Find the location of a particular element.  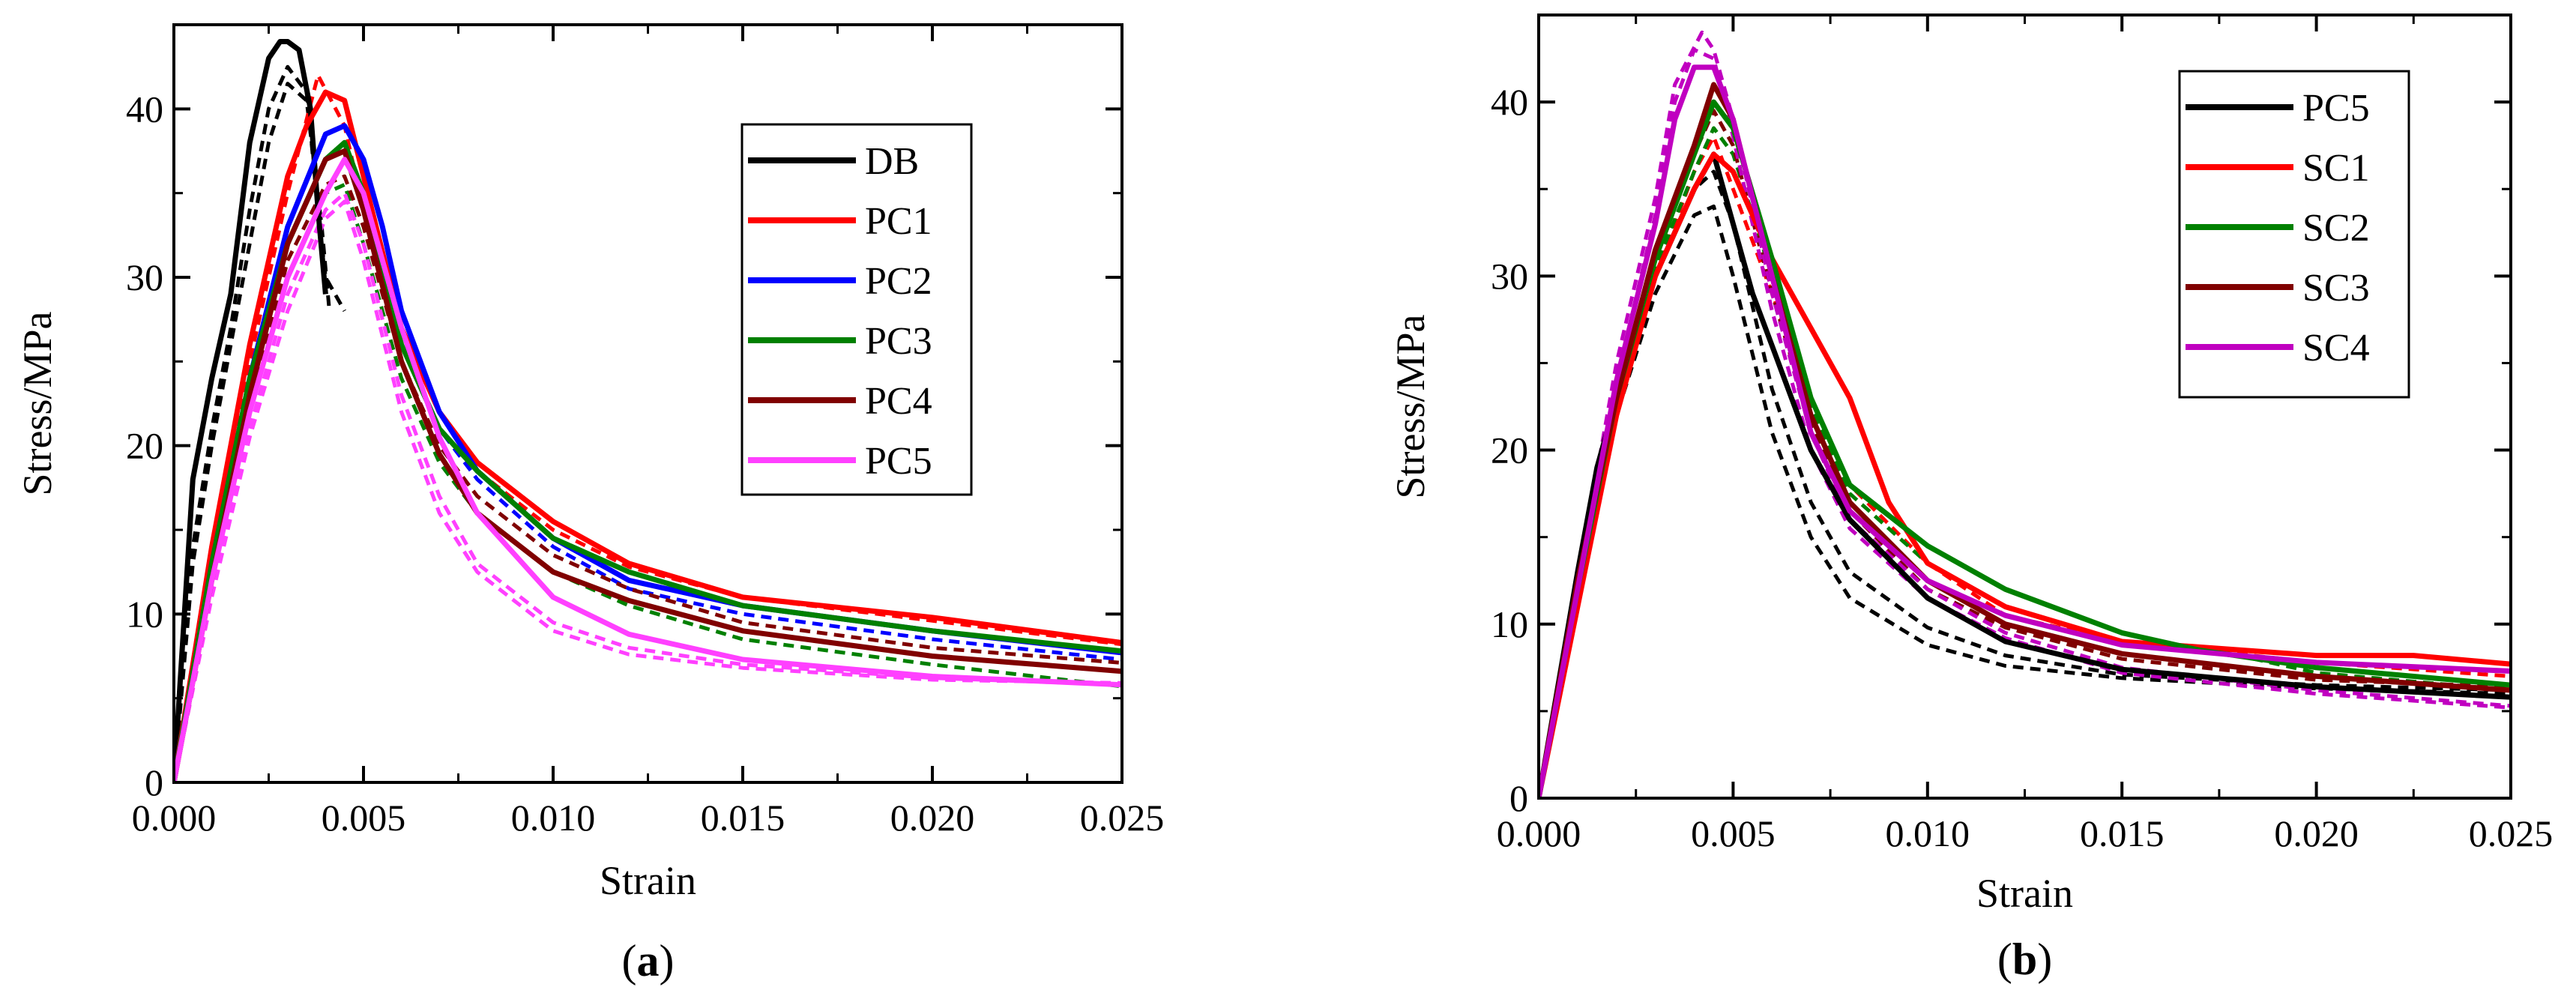

panel-label: b is located at coordinates (2025, 959).